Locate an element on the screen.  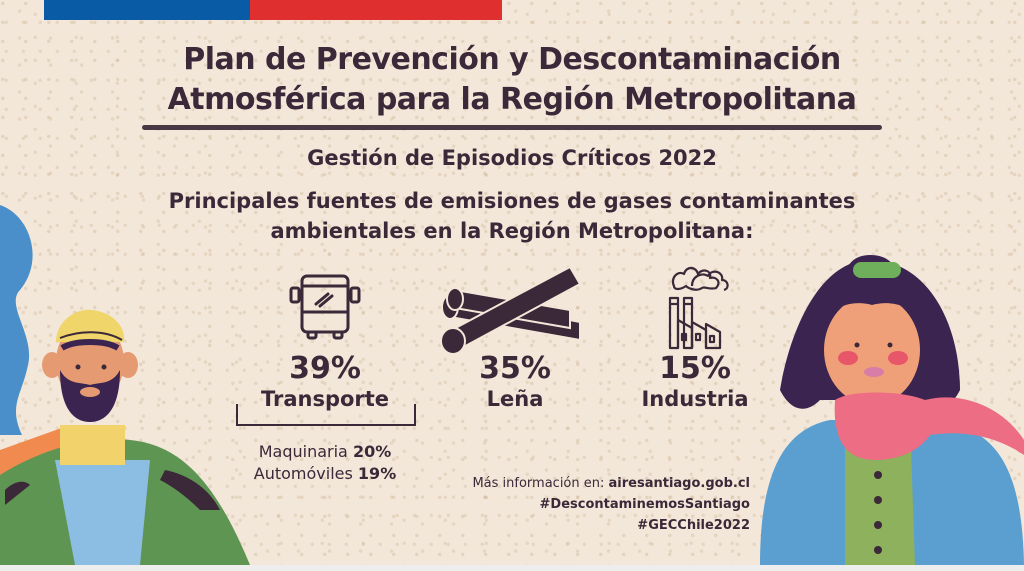
hashtag-gecchile: #GECChile2022 is located at coordinates (693, 525).